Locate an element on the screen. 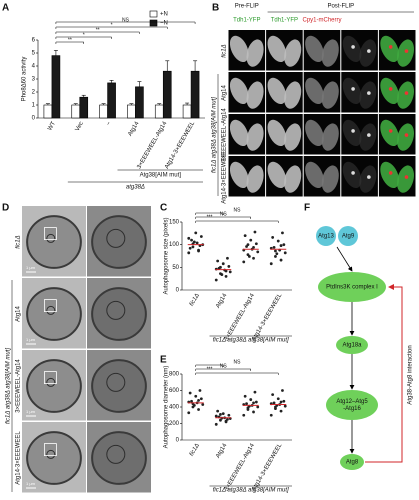 This screenshot has height=500, width=419. y-tick-label: 50 is located at coordinates (175, 268).